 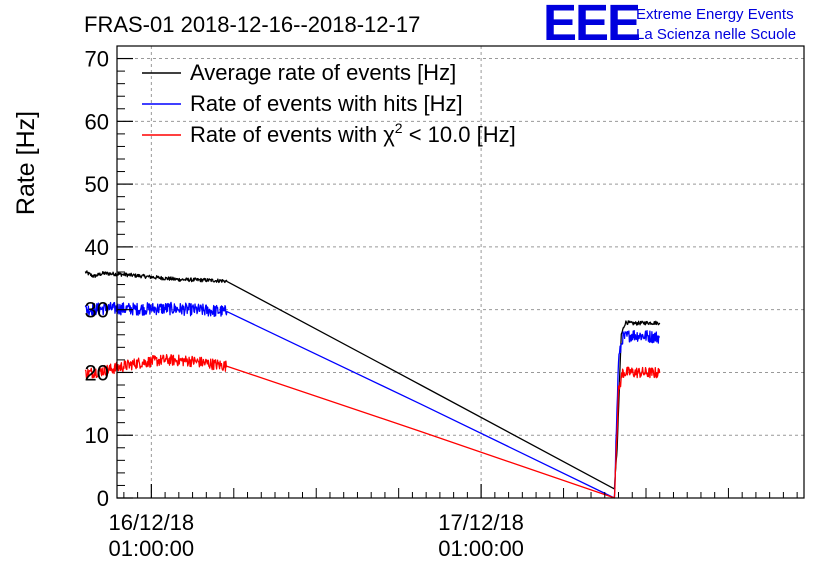 What do you see at coordinates (715, 14) in the screenshot?
I see `logo-subtitle-line1: Extreme Energy Events` at bounding box center [715, 14].